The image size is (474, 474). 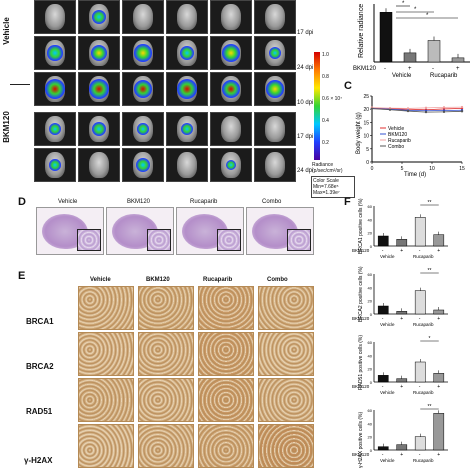 What do you see at coordinates (370, 355) in the screenshot?
I see `y-tick-label: 40` at bounding box center [370, 355].